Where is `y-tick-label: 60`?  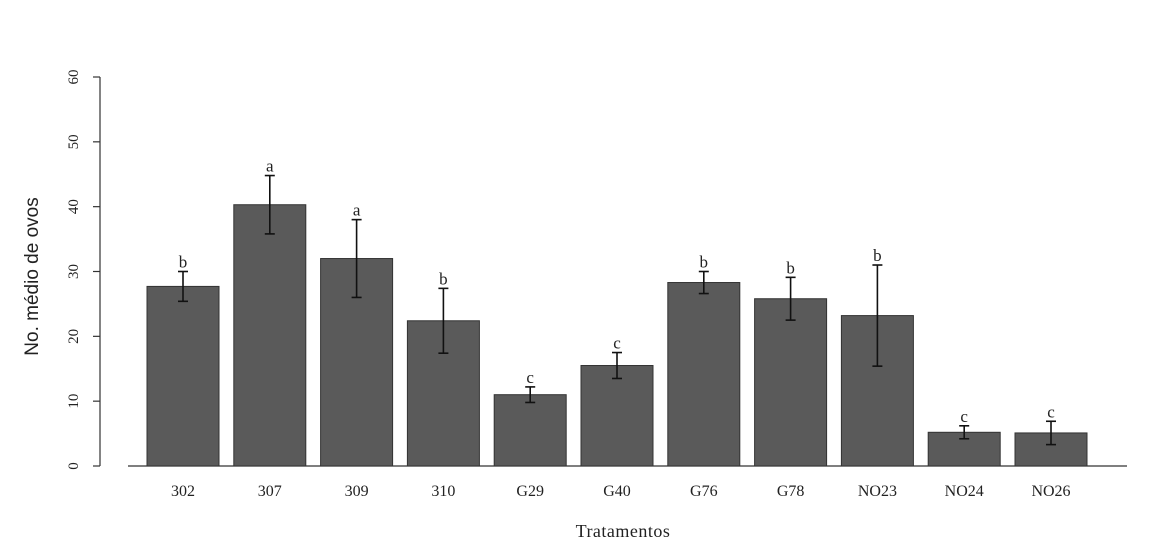
y-tick-label: 60 is located at coordinates (74, 77).